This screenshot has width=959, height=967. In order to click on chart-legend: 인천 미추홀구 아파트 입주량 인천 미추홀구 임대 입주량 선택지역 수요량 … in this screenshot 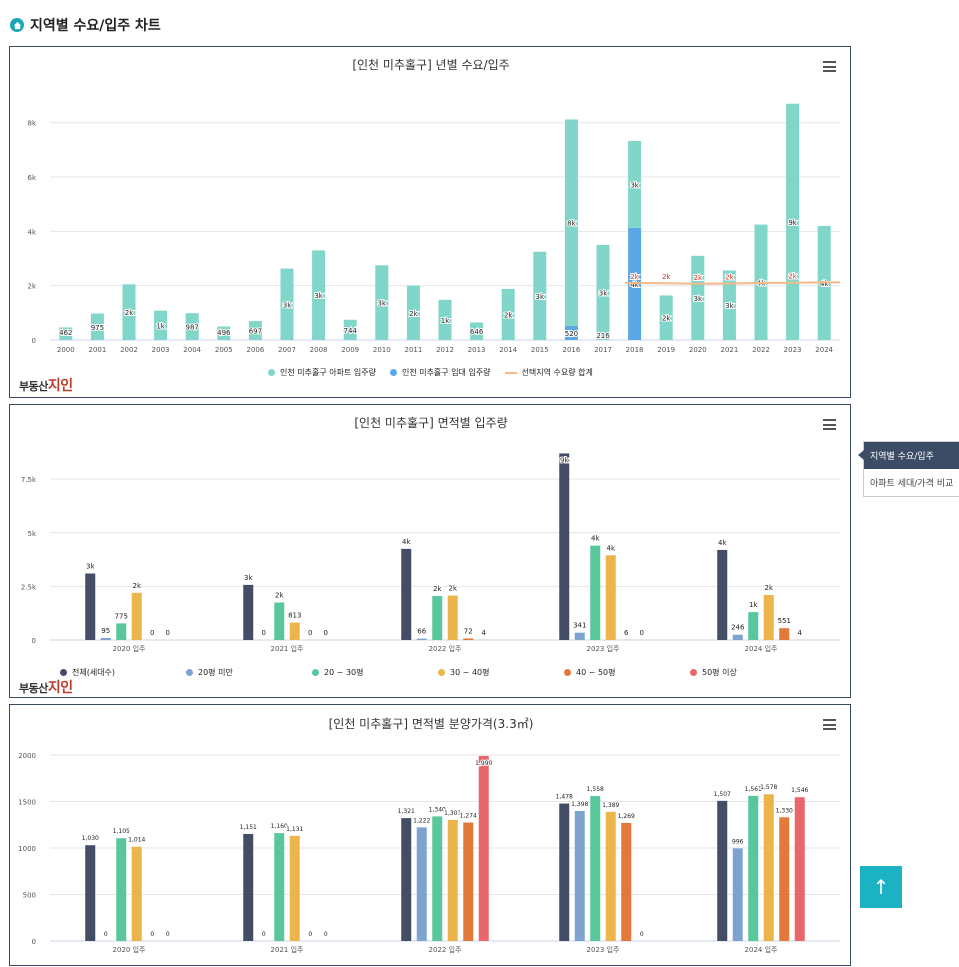, I will do `click(430, 372)`.